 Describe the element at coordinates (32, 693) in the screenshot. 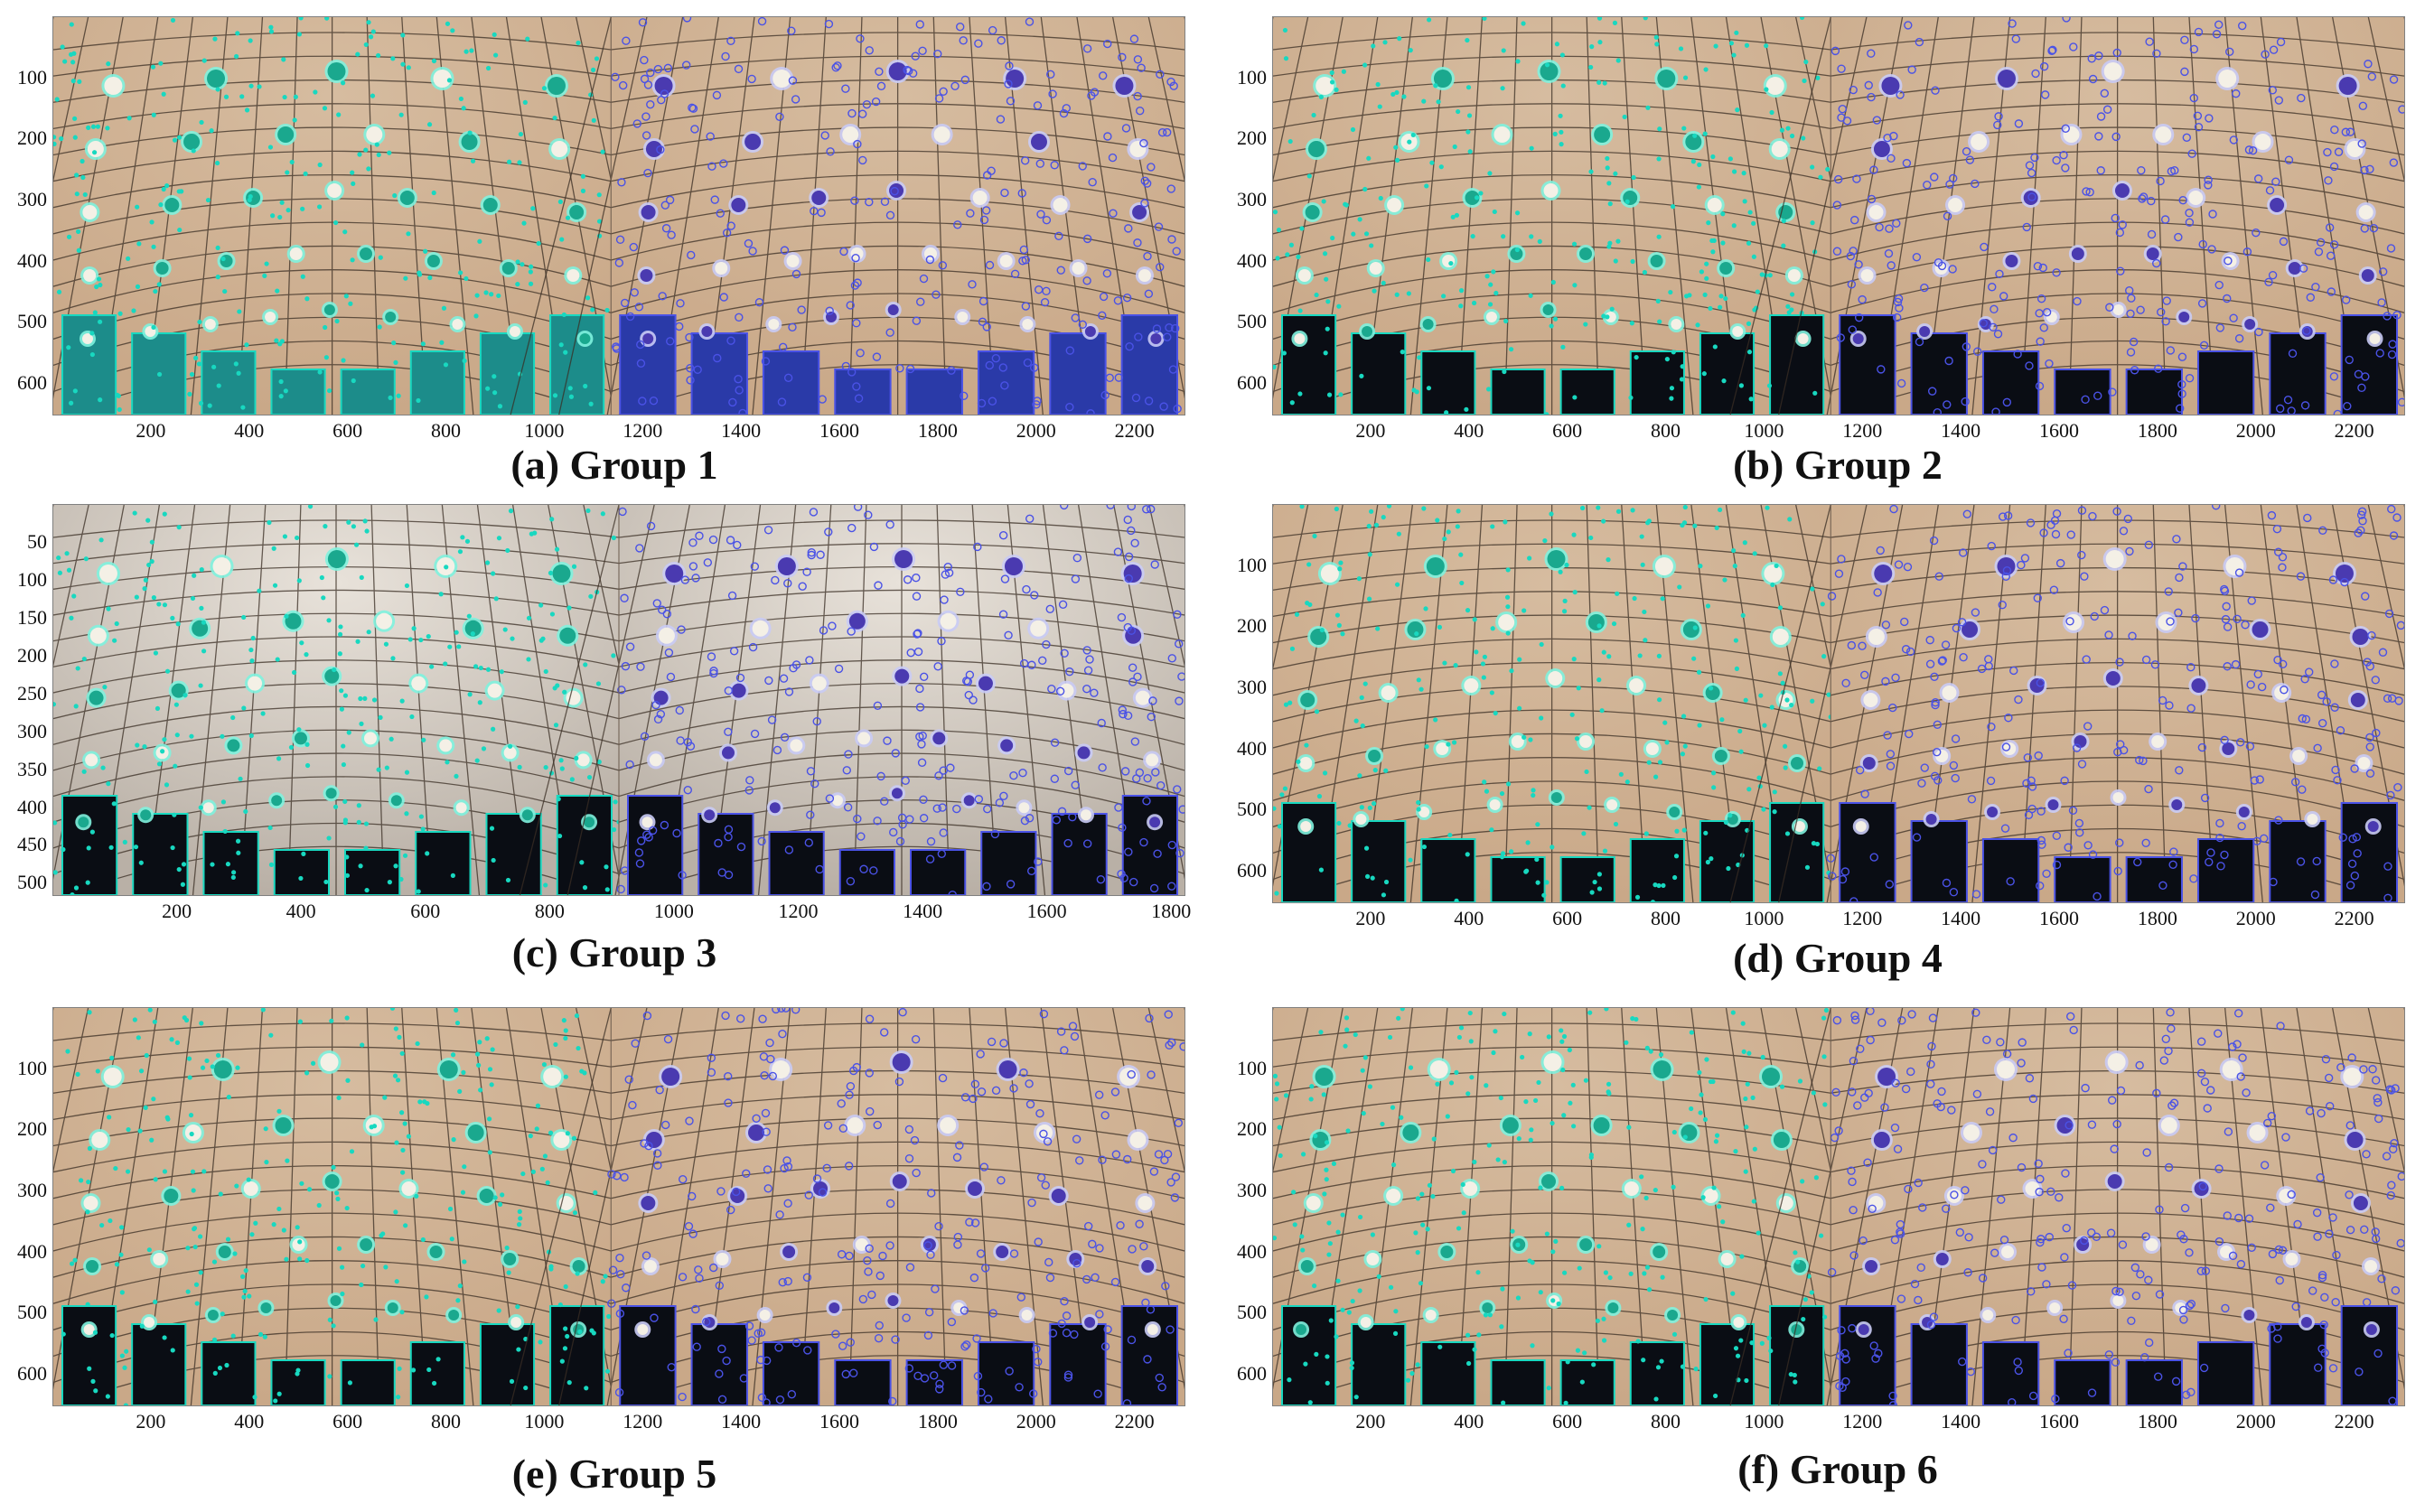

I see `y-tick-label: 250` at that location.